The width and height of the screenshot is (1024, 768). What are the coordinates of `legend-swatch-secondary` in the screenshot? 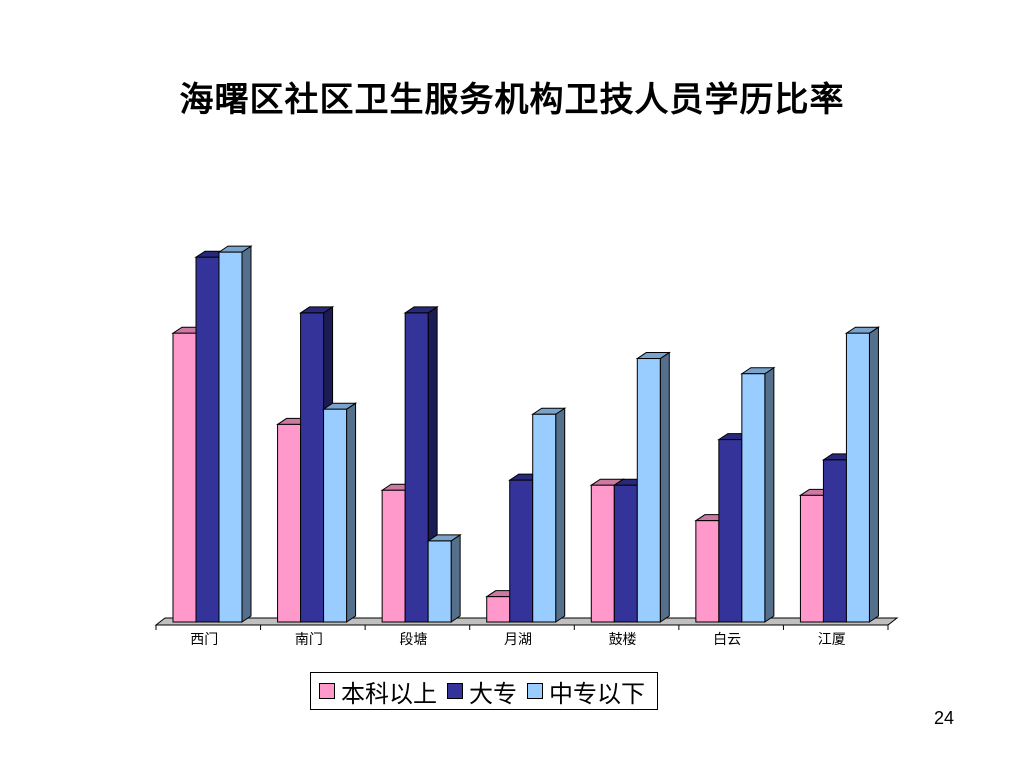 It's located at (535, 691).